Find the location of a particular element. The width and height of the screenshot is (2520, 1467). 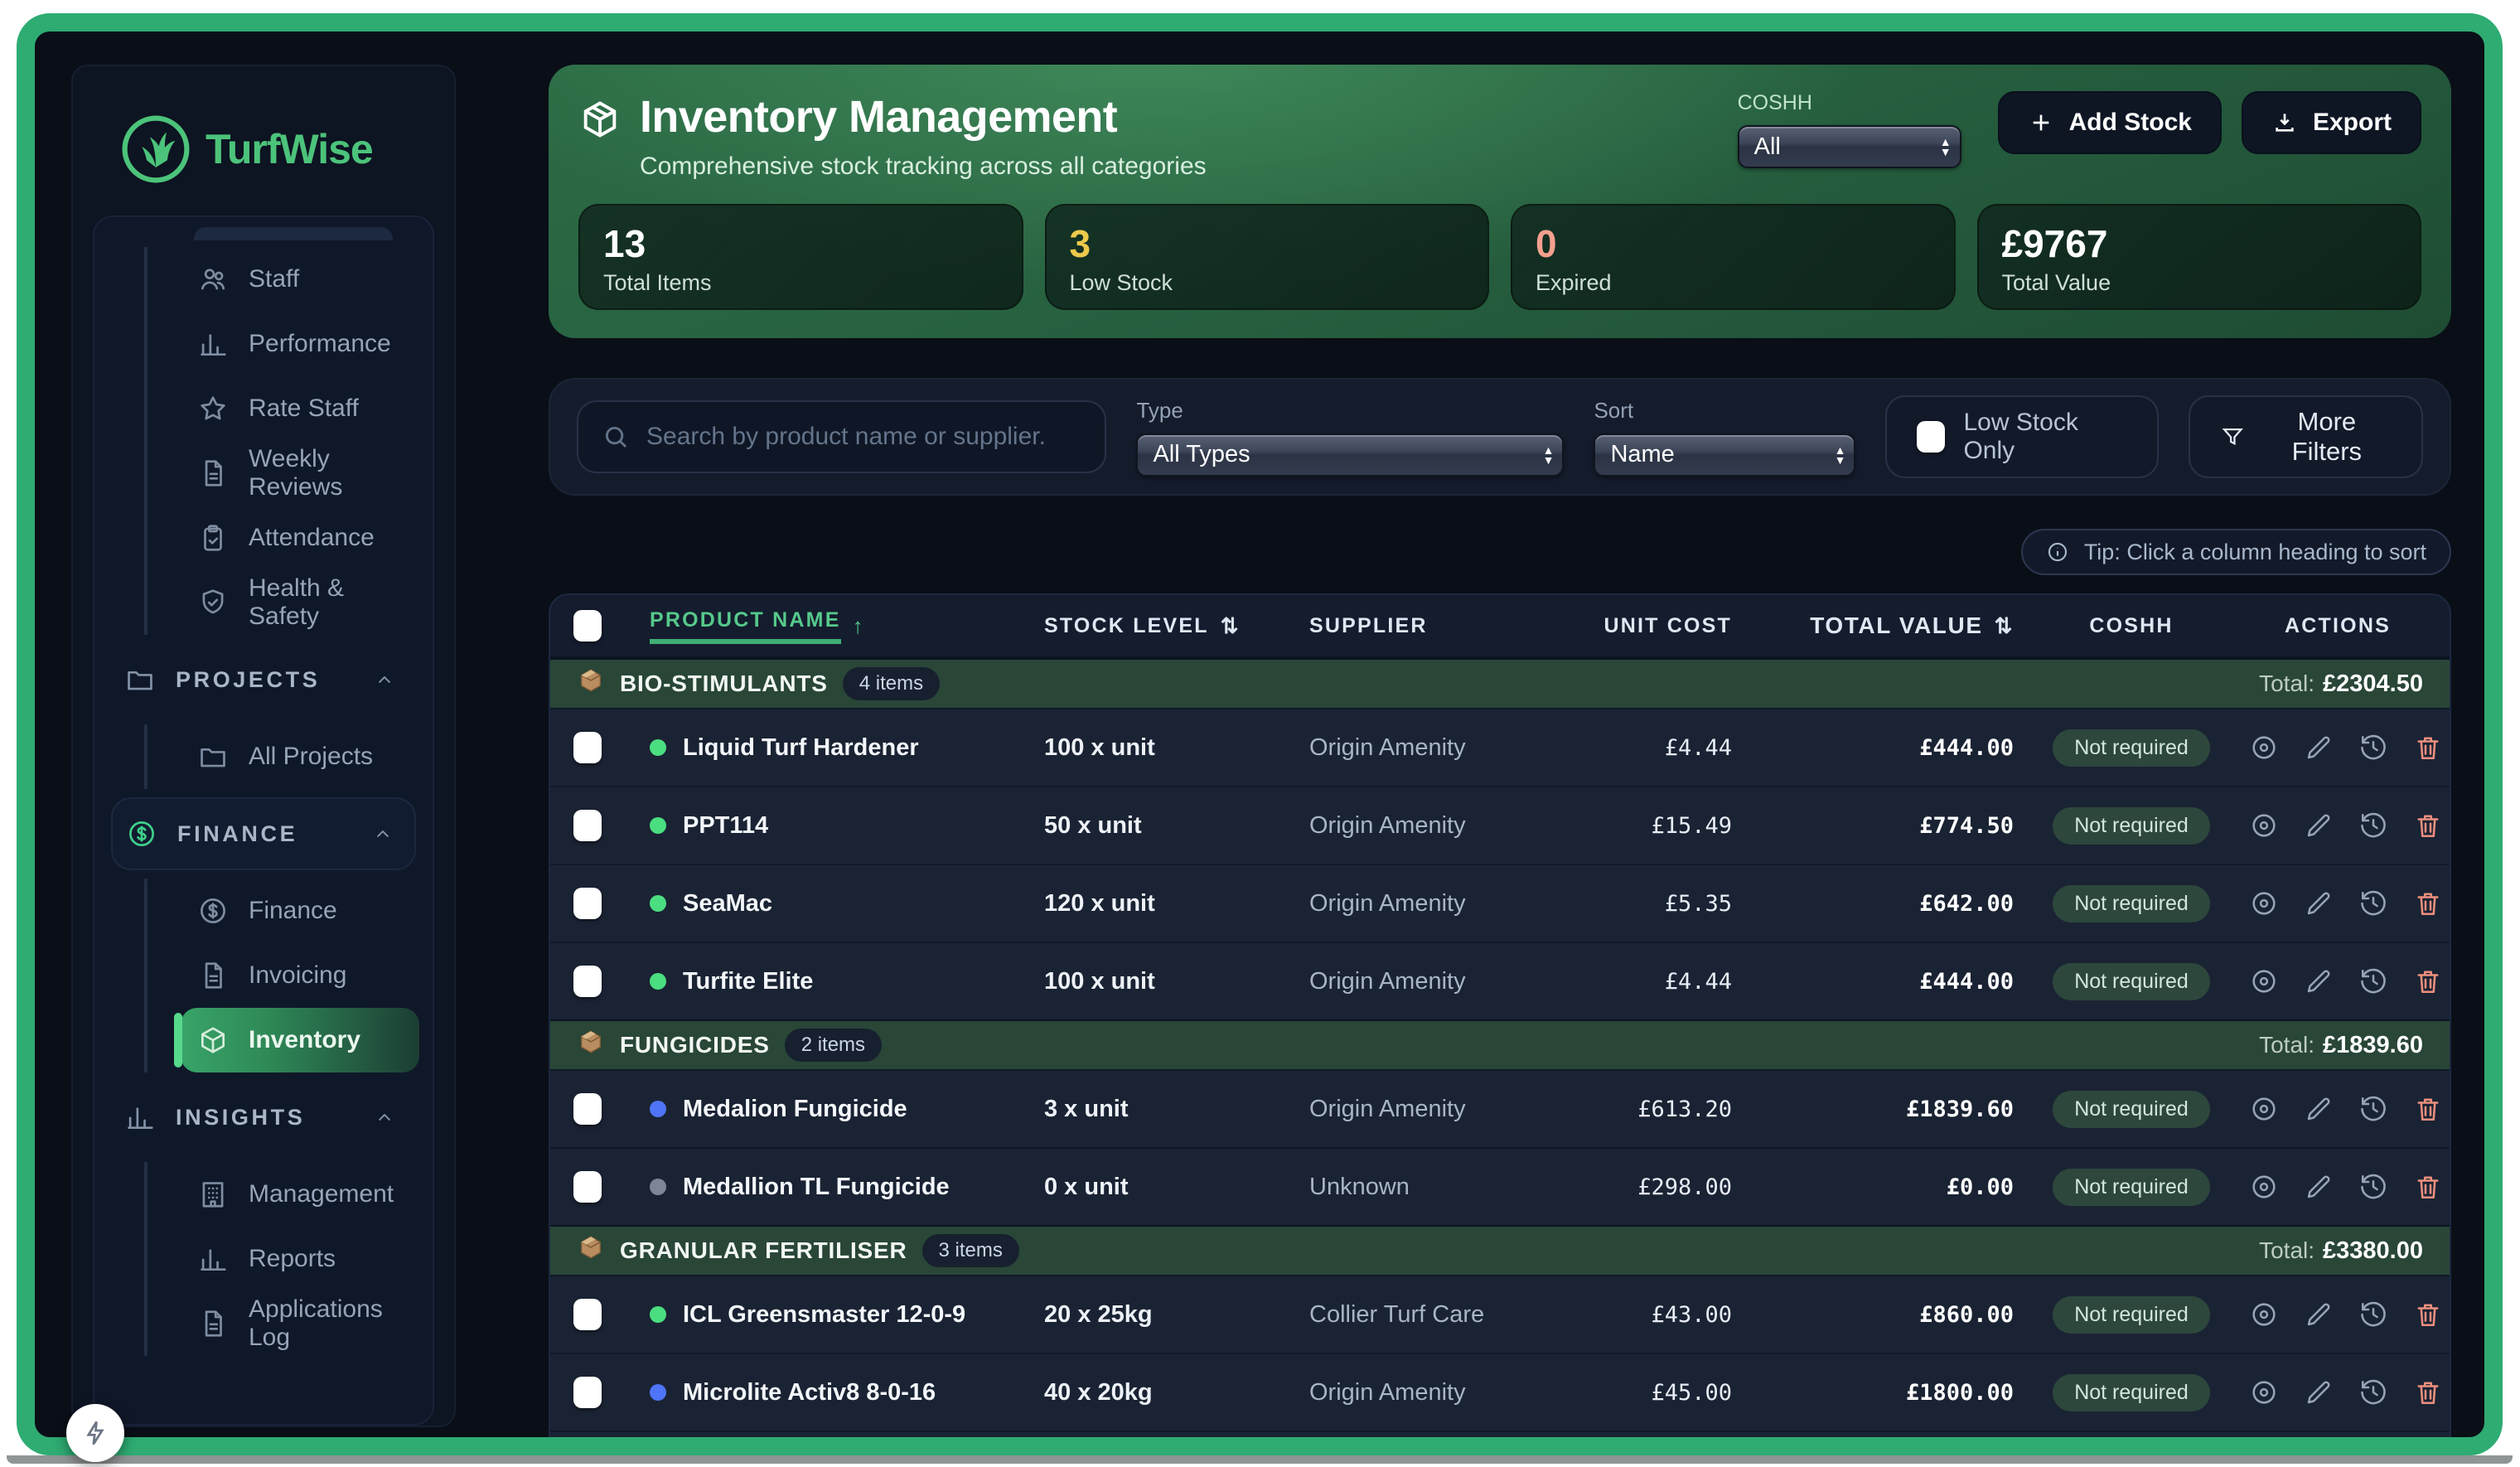

select-all-checkbox is located at coordinates (587, 626).